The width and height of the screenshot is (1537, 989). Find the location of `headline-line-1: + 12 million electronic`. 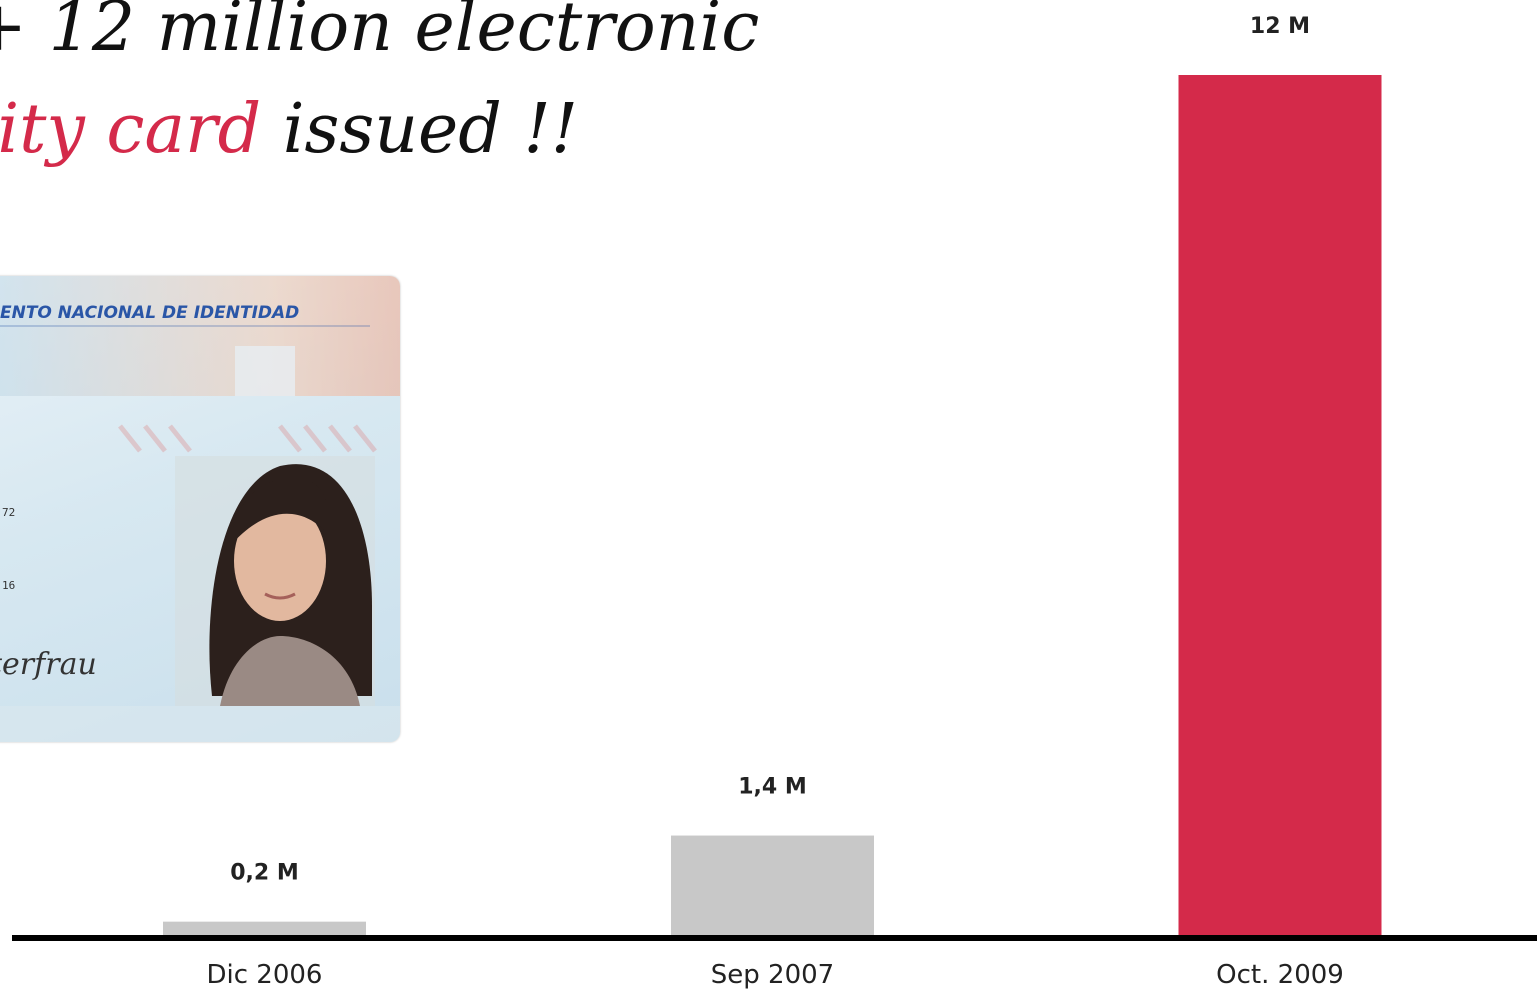

headline-line-1: + 12 million electronic is located at coordinates (379, 33).